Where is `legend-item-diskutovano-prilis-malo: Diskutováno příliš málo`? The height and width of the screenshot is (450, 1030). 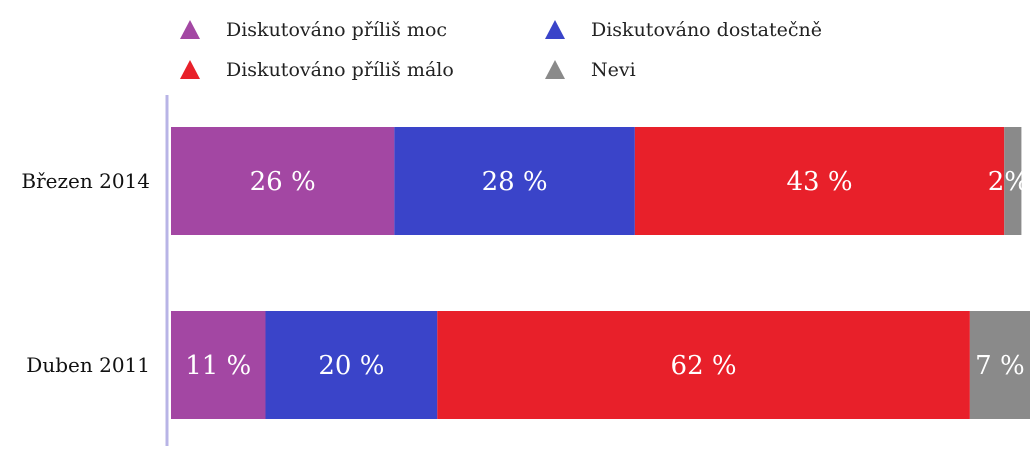 legend-item-diskutovano-prilis-malo: Diskutováno příliš málo is located at coordinates (317, 70).